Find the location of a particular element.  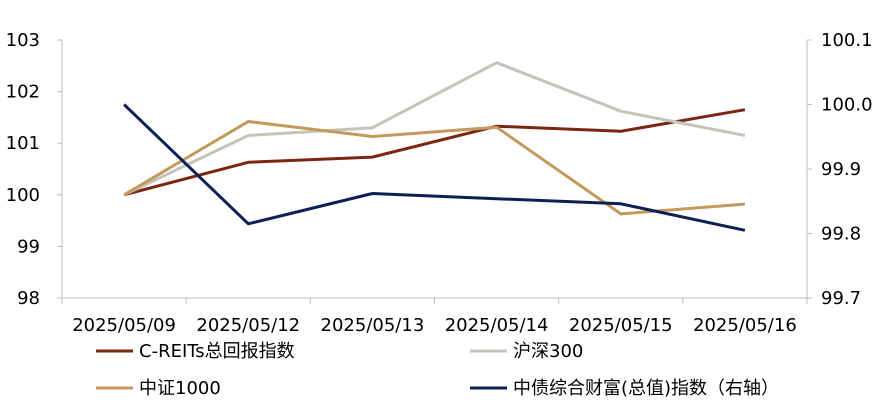

legend-label-1: C-REITs总回报指数 is located at coordinates (217, 351).